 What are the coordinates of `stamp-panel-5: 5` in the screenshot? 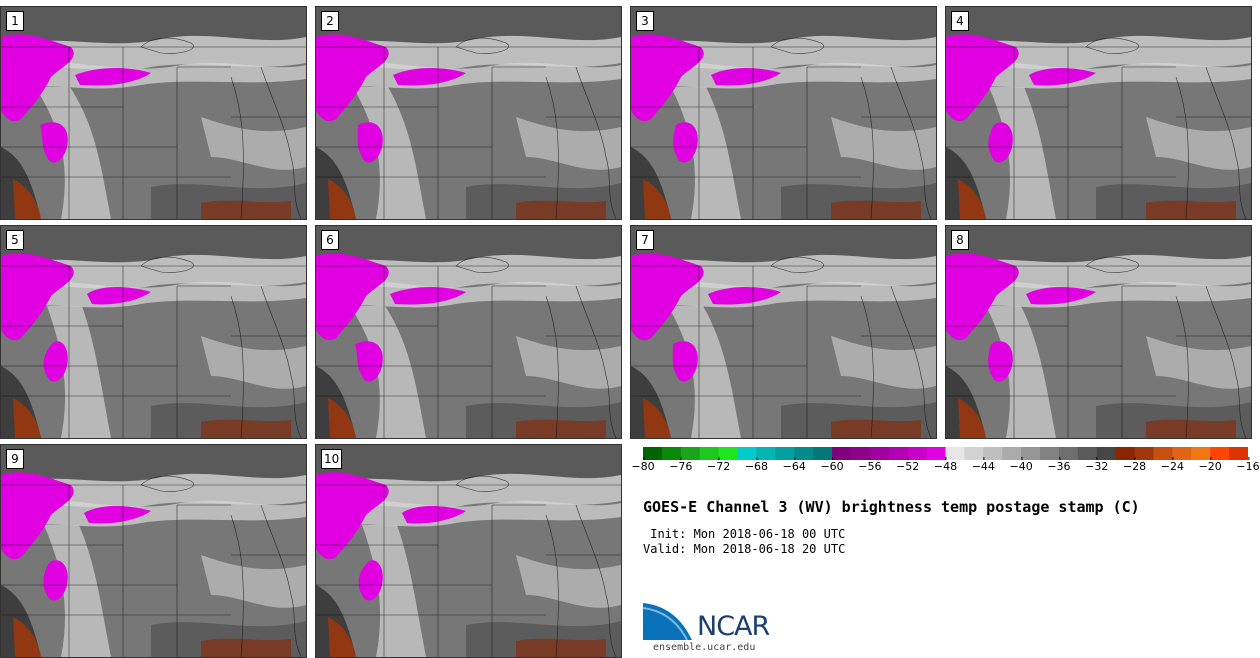 It's located at (153, 332).